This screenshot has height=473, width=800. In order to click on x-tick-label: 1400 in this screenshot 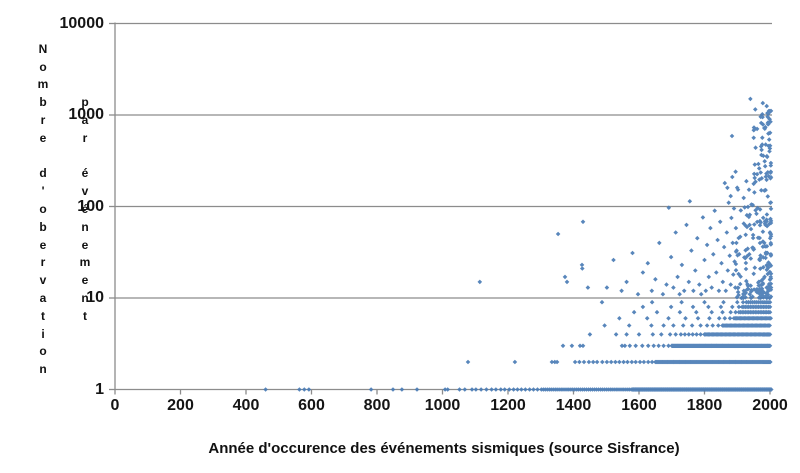, I will do `click(573, 405)`.